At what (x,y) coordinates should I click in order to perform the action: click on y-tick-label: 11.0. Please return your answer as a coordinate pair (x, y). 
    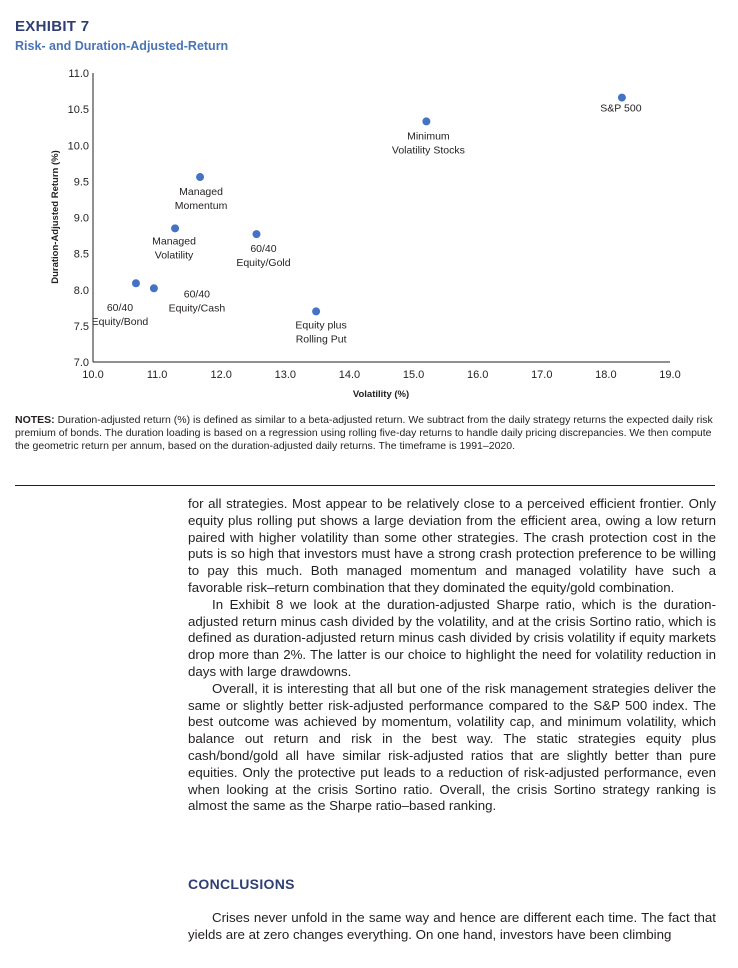
    Looking at the image, I should click on (78, 74).